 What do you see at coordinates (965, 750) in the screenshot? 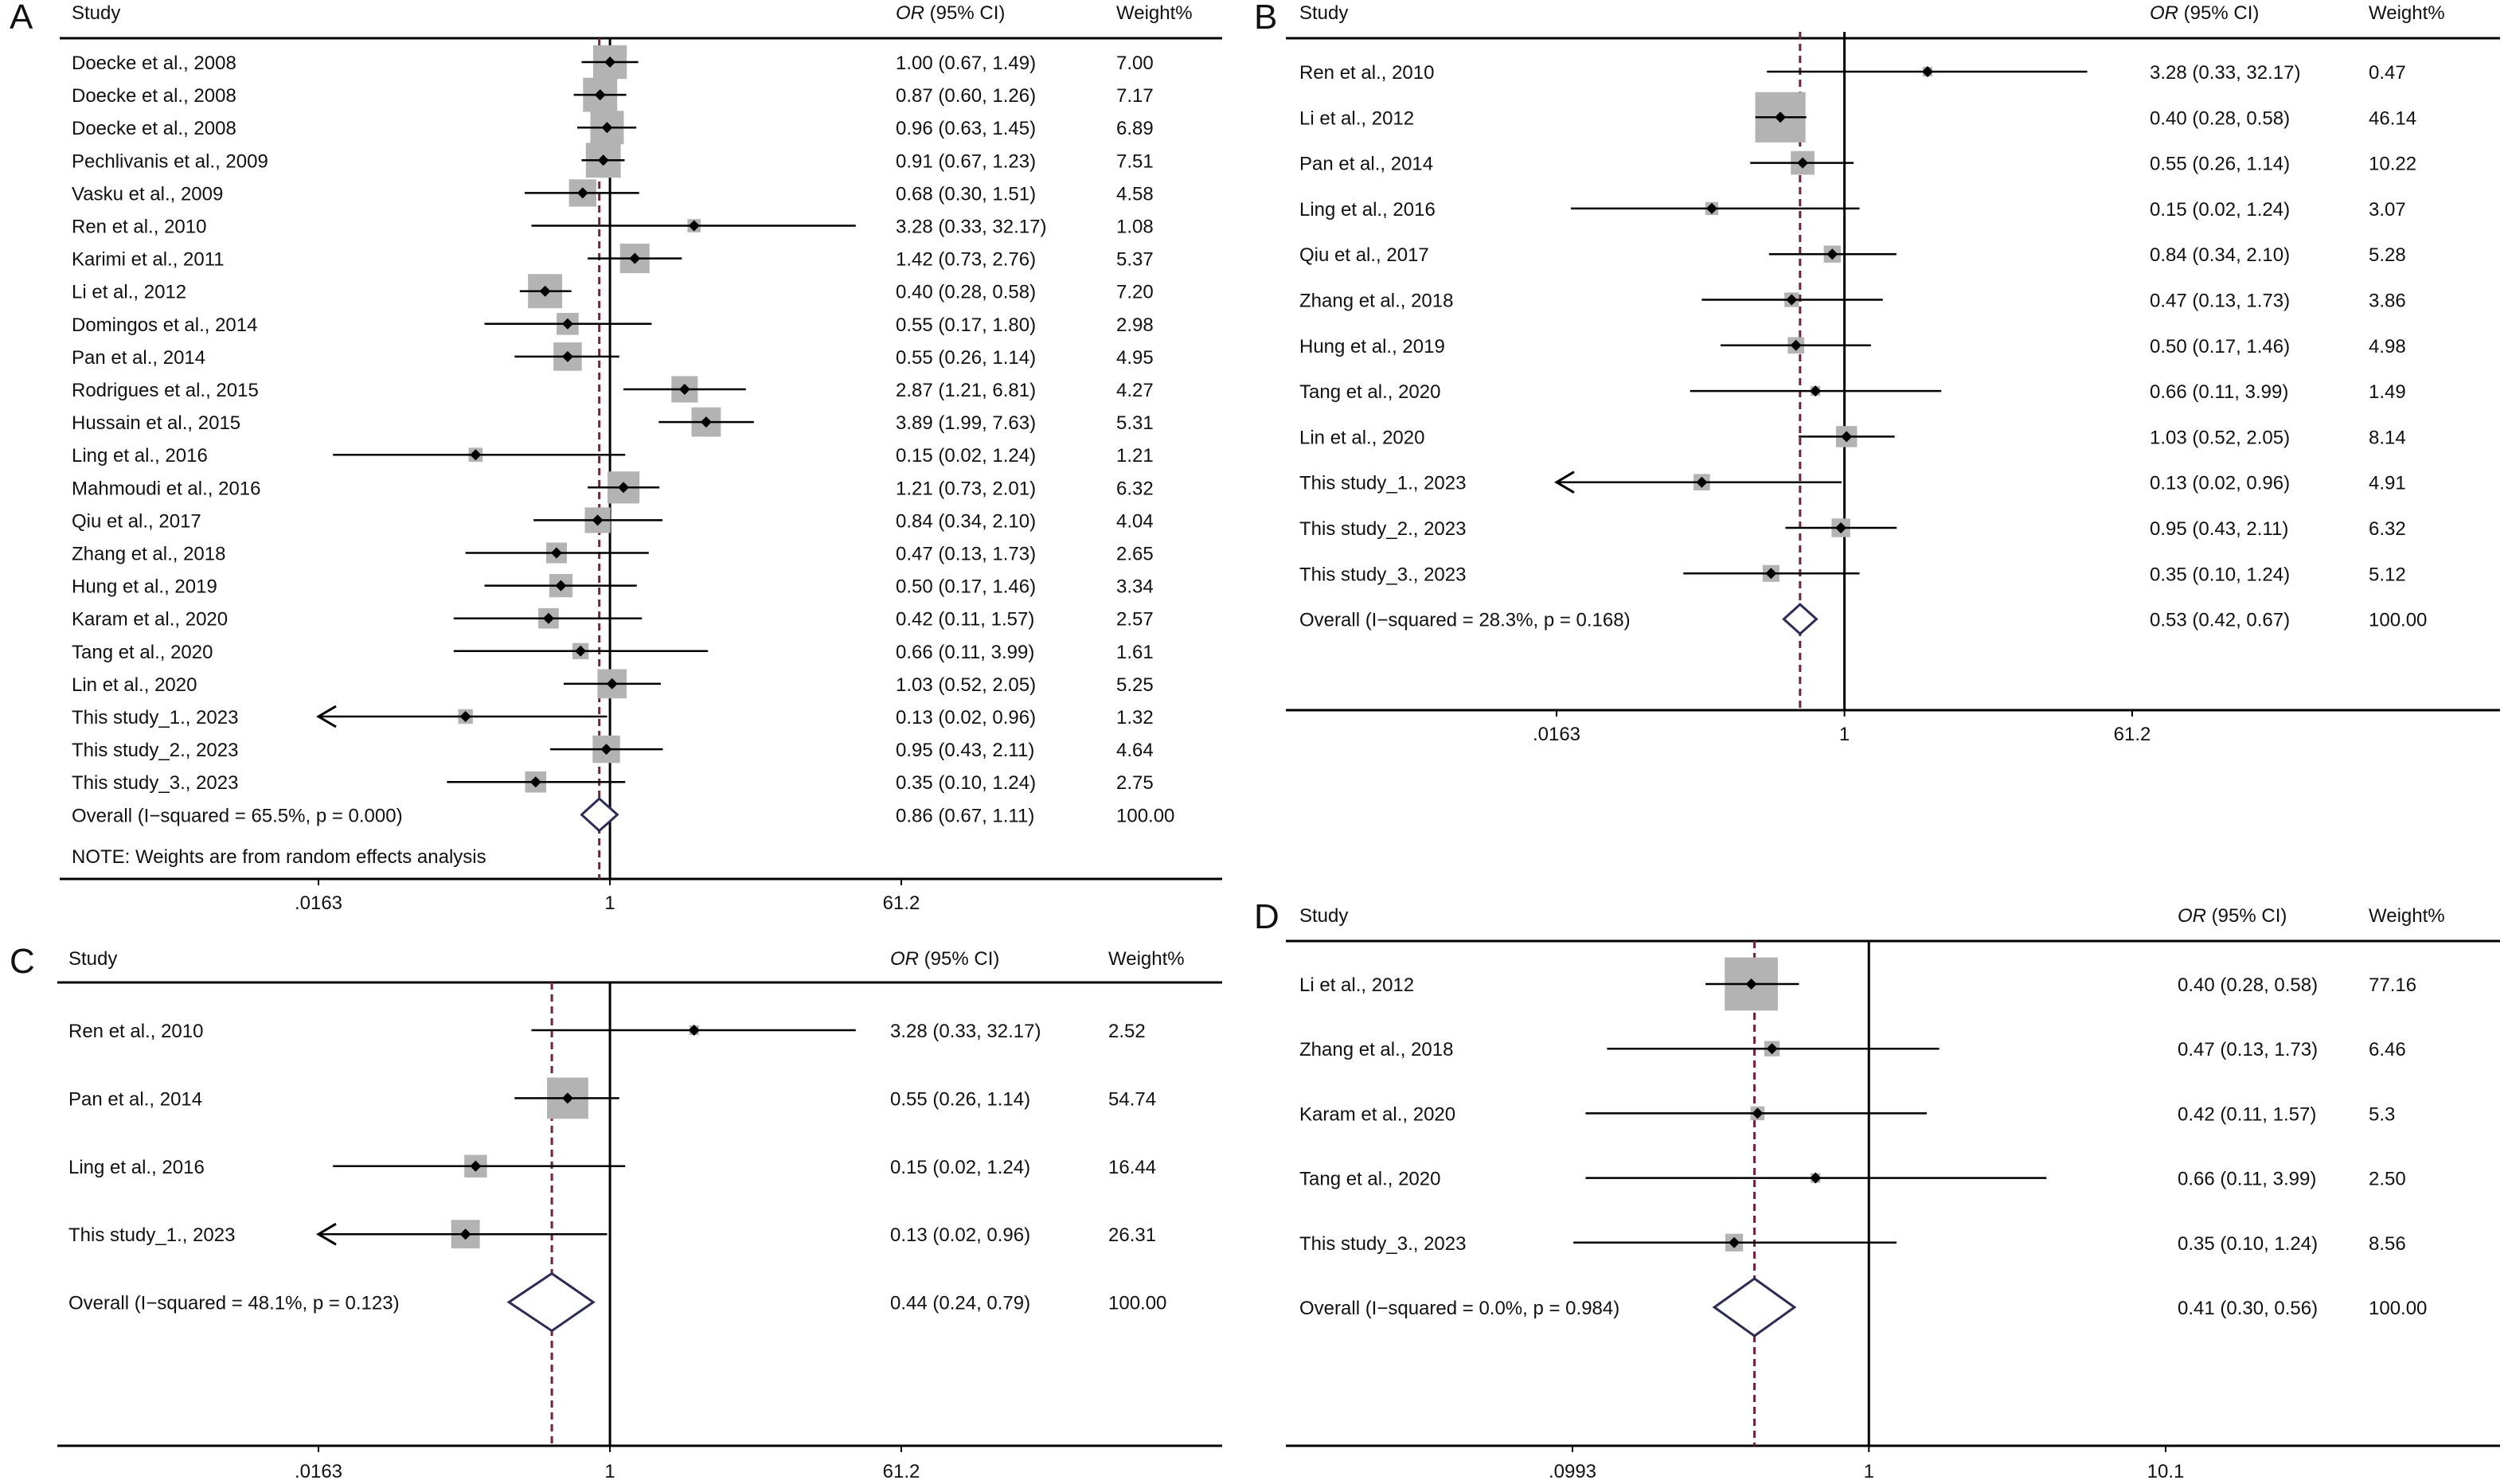
I see `or-ci-value: 0.95 (0.43, 2.11)` at bounding box center [965, 750].